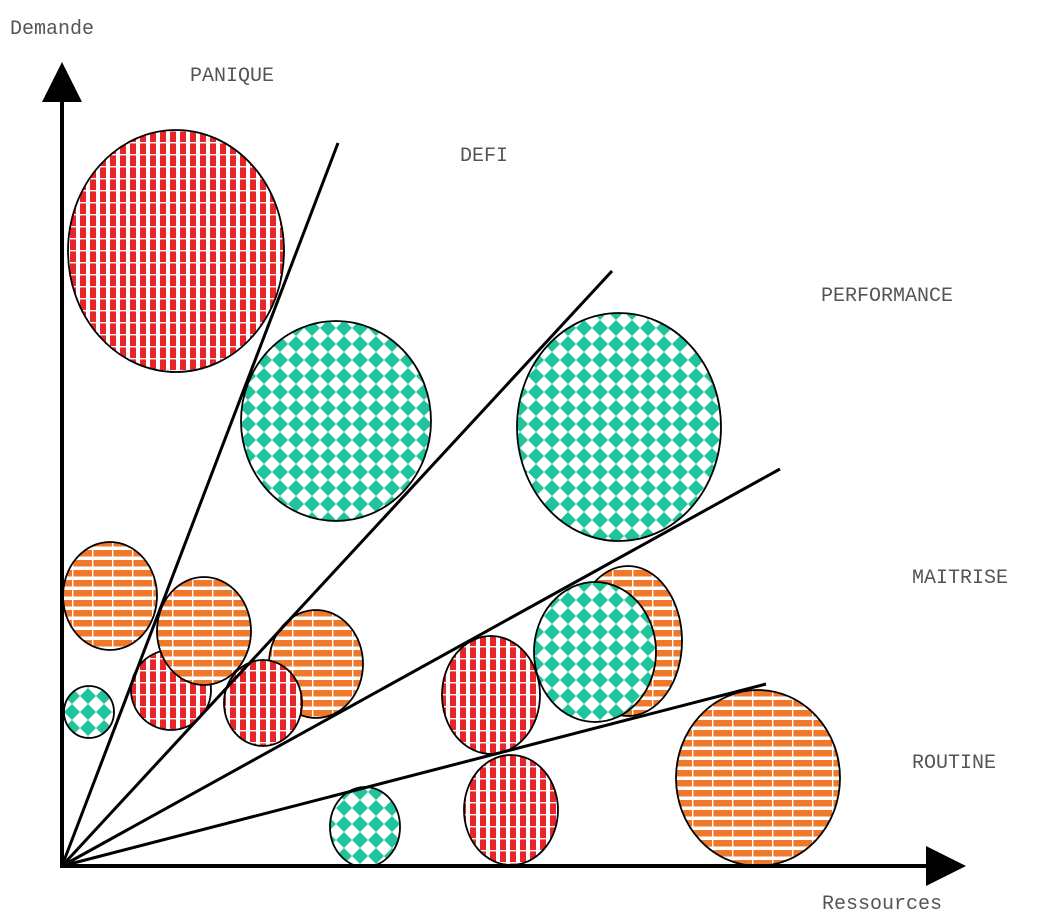 Image resolution: width=1037 pixels, height=913 pixels. Describe the element at coordinates (176, 251) in the screenshot. I see `red-bubble-panique-large` at that location.